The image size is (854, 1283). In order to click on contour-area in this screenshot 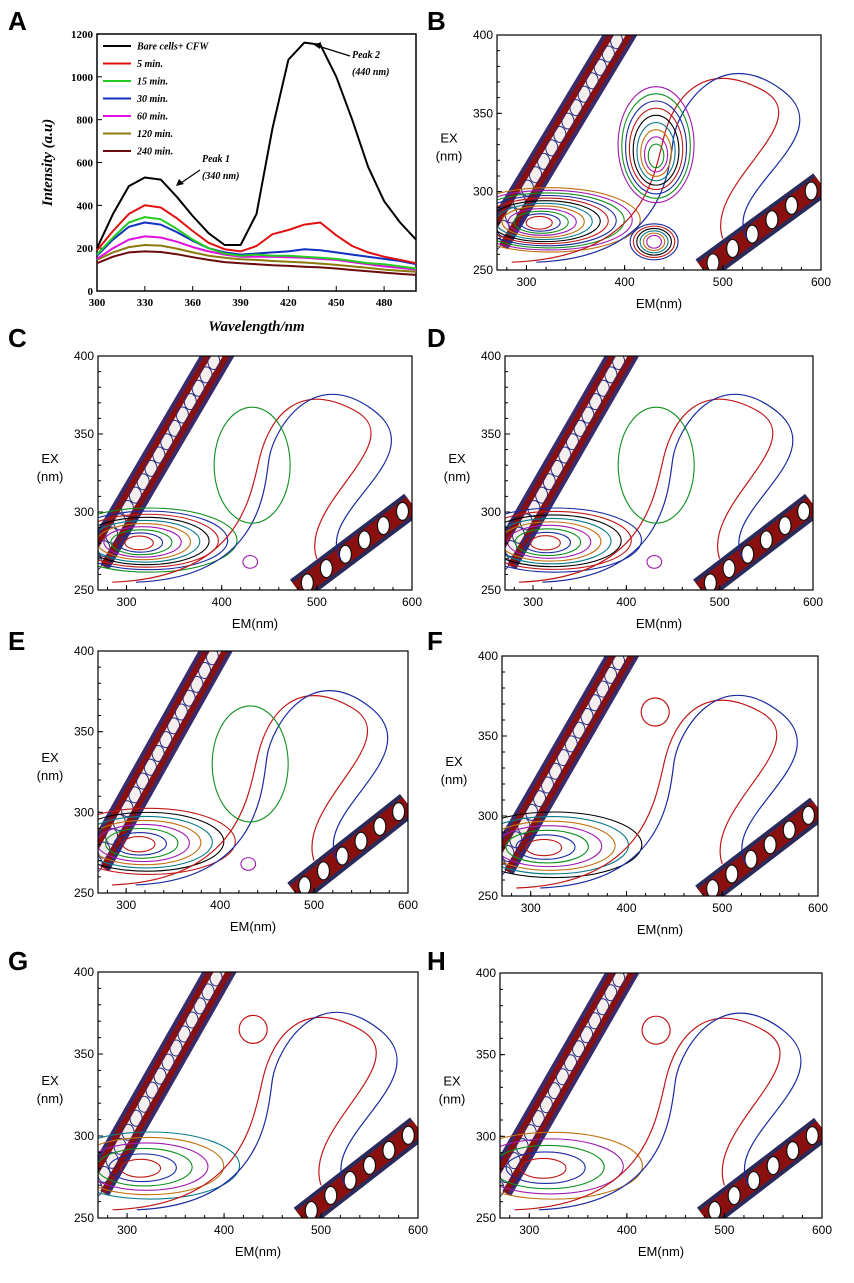, I will do `click(258, 1095)`.